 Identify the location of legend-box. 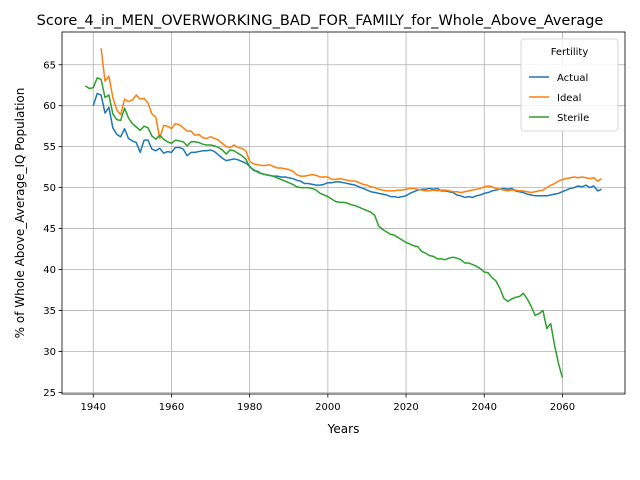
(569, 85).